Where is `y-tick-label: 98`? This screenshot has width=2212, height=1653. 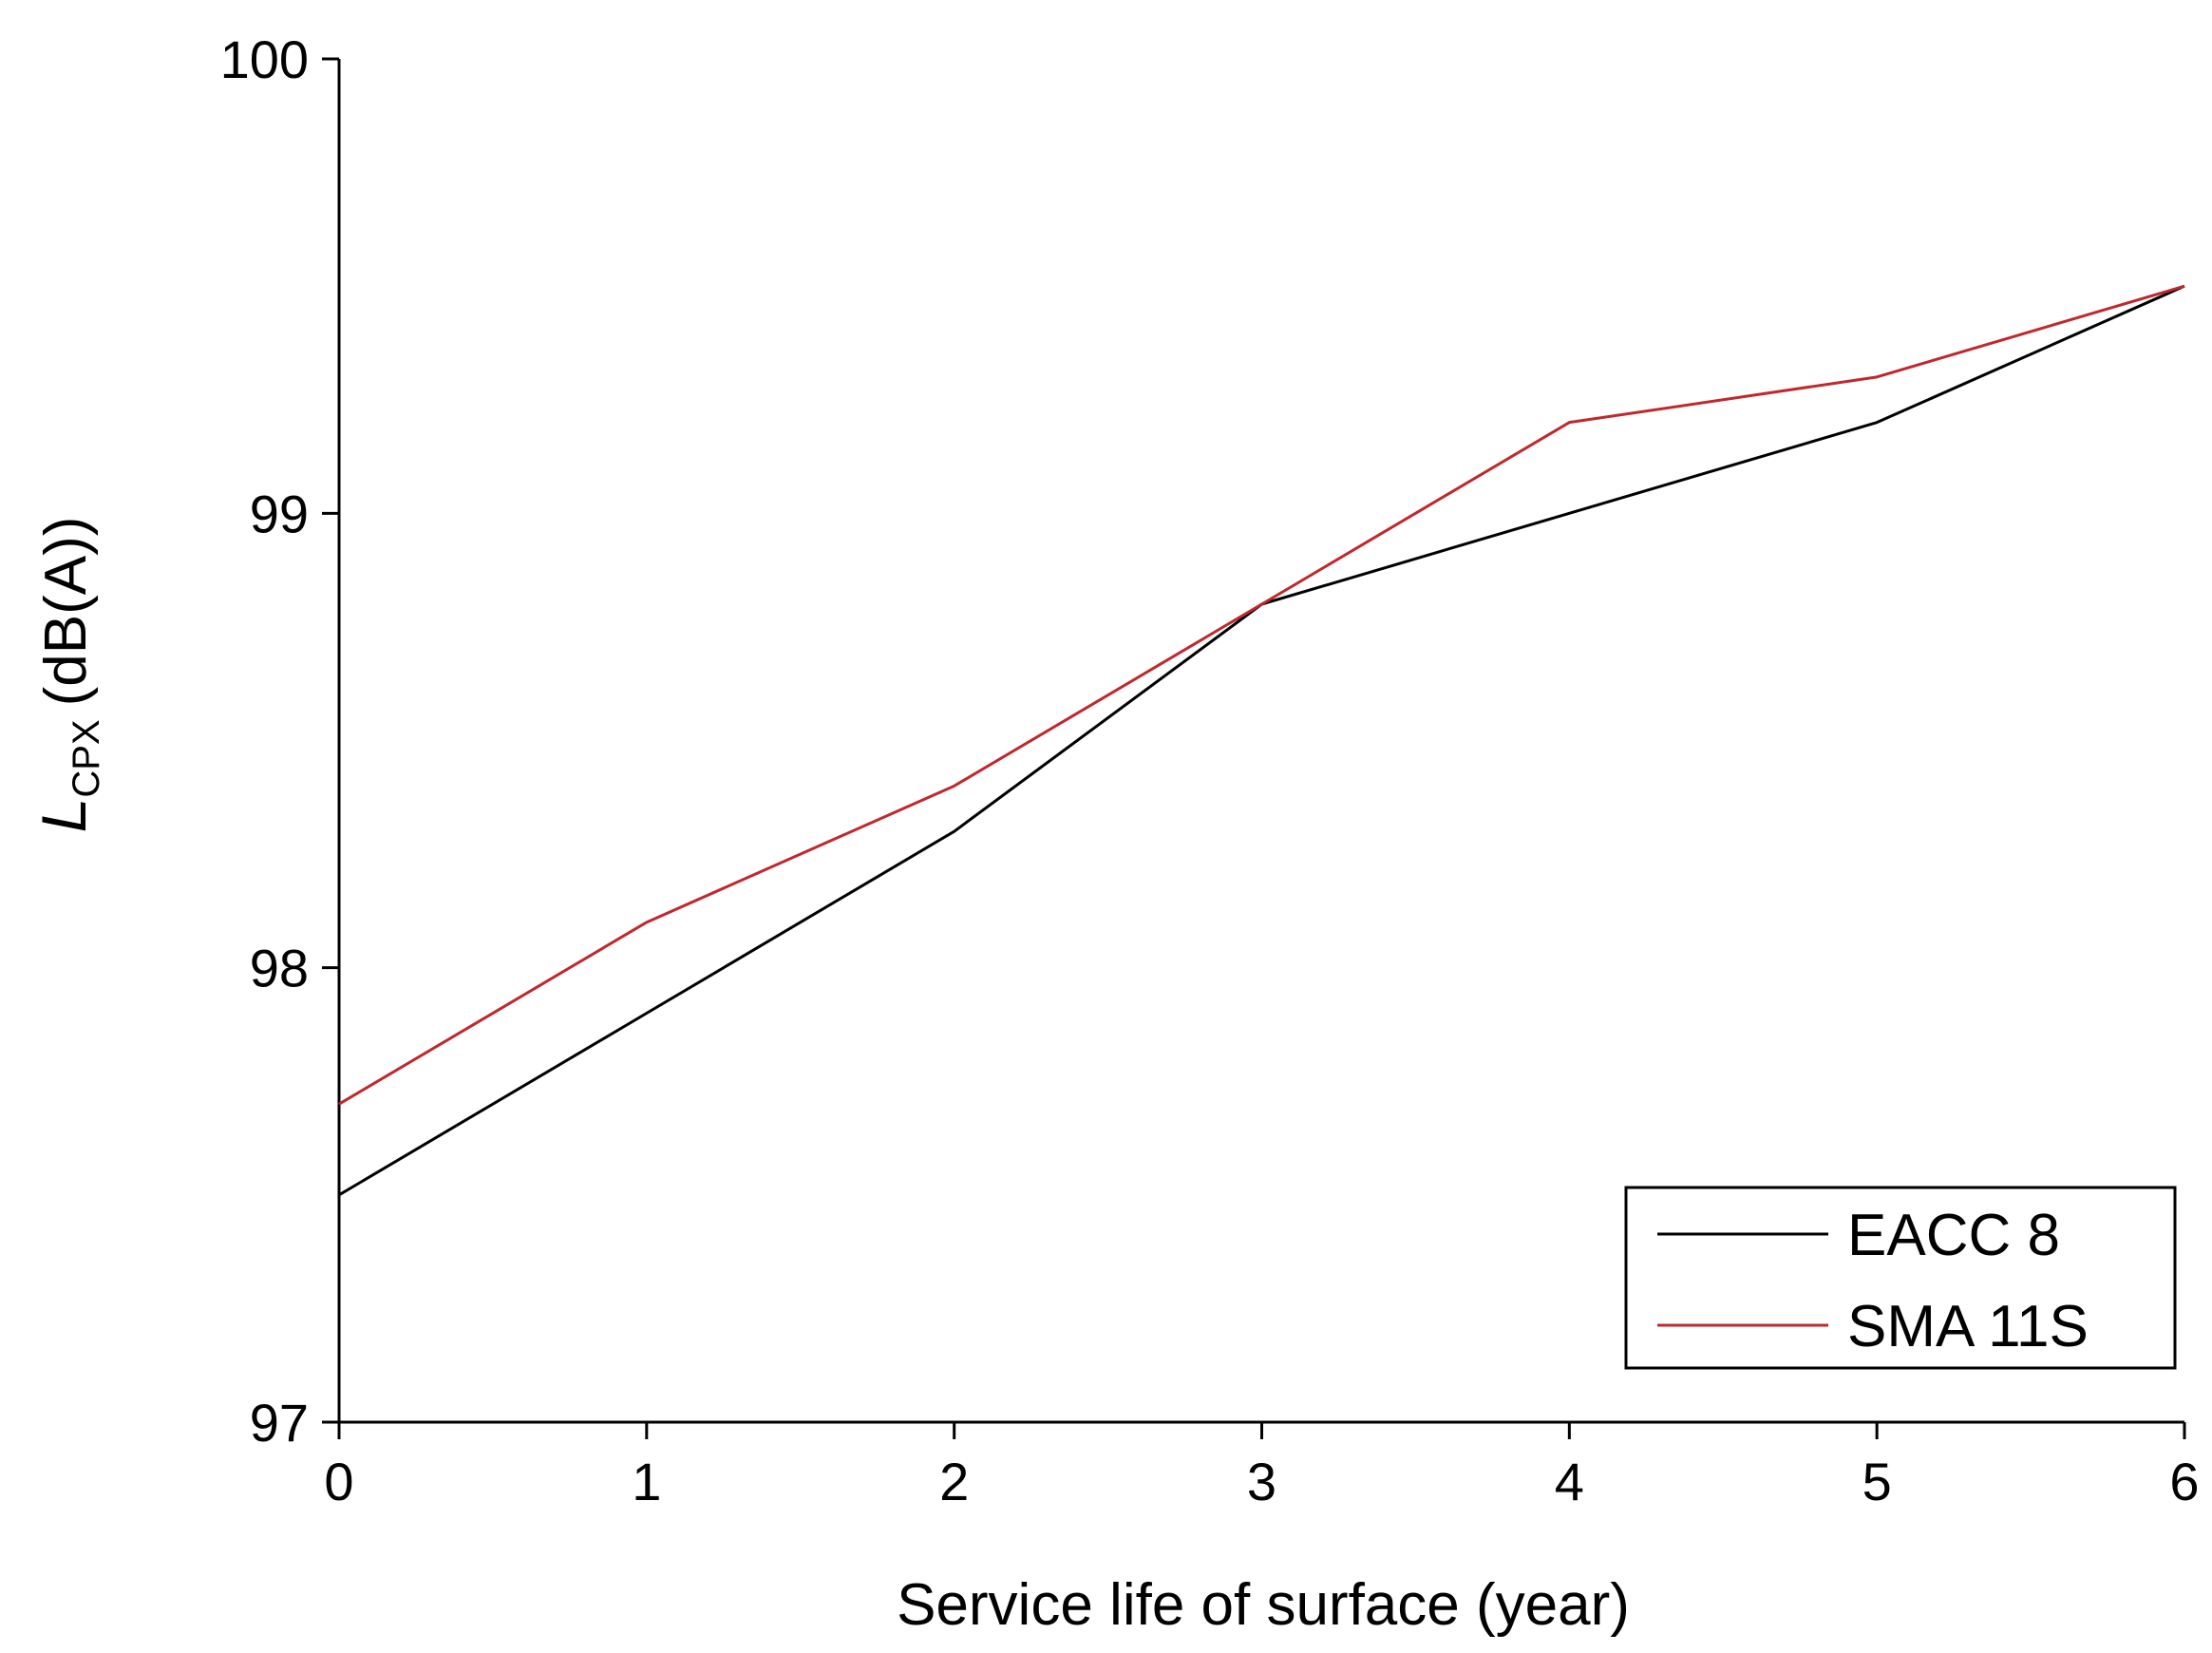 y-tick-label: 98 is located at coordinates (279, 968).